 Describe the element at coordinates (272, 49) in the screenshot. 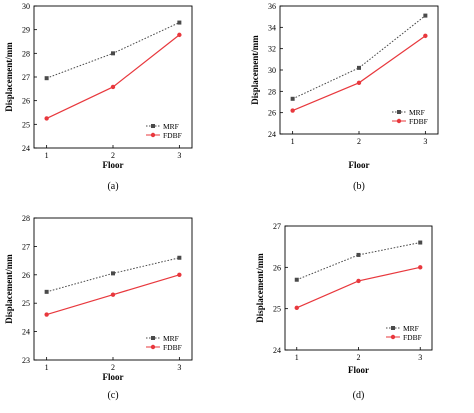

I see `y-tick-label: 32` at that location.